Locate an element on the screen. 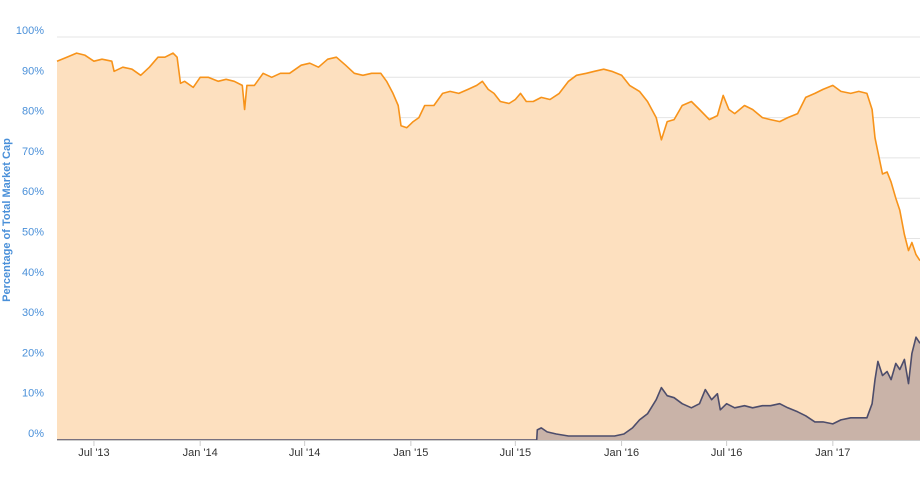 The width and height of the screenshot is (920, 481). y-axis-label: Percentage of Total Market Cap is located at coordinates (7, 220).